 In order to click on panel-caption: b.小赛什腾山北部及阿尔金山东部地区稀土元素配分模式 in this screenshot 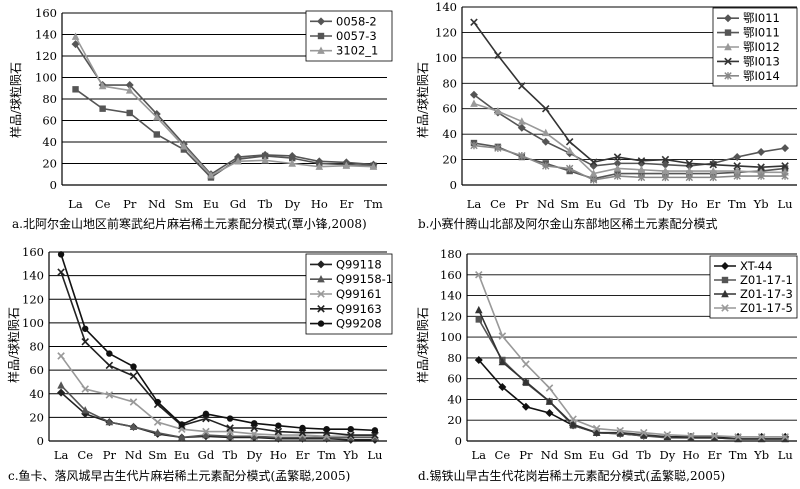, I will do `click(568, 223)`.